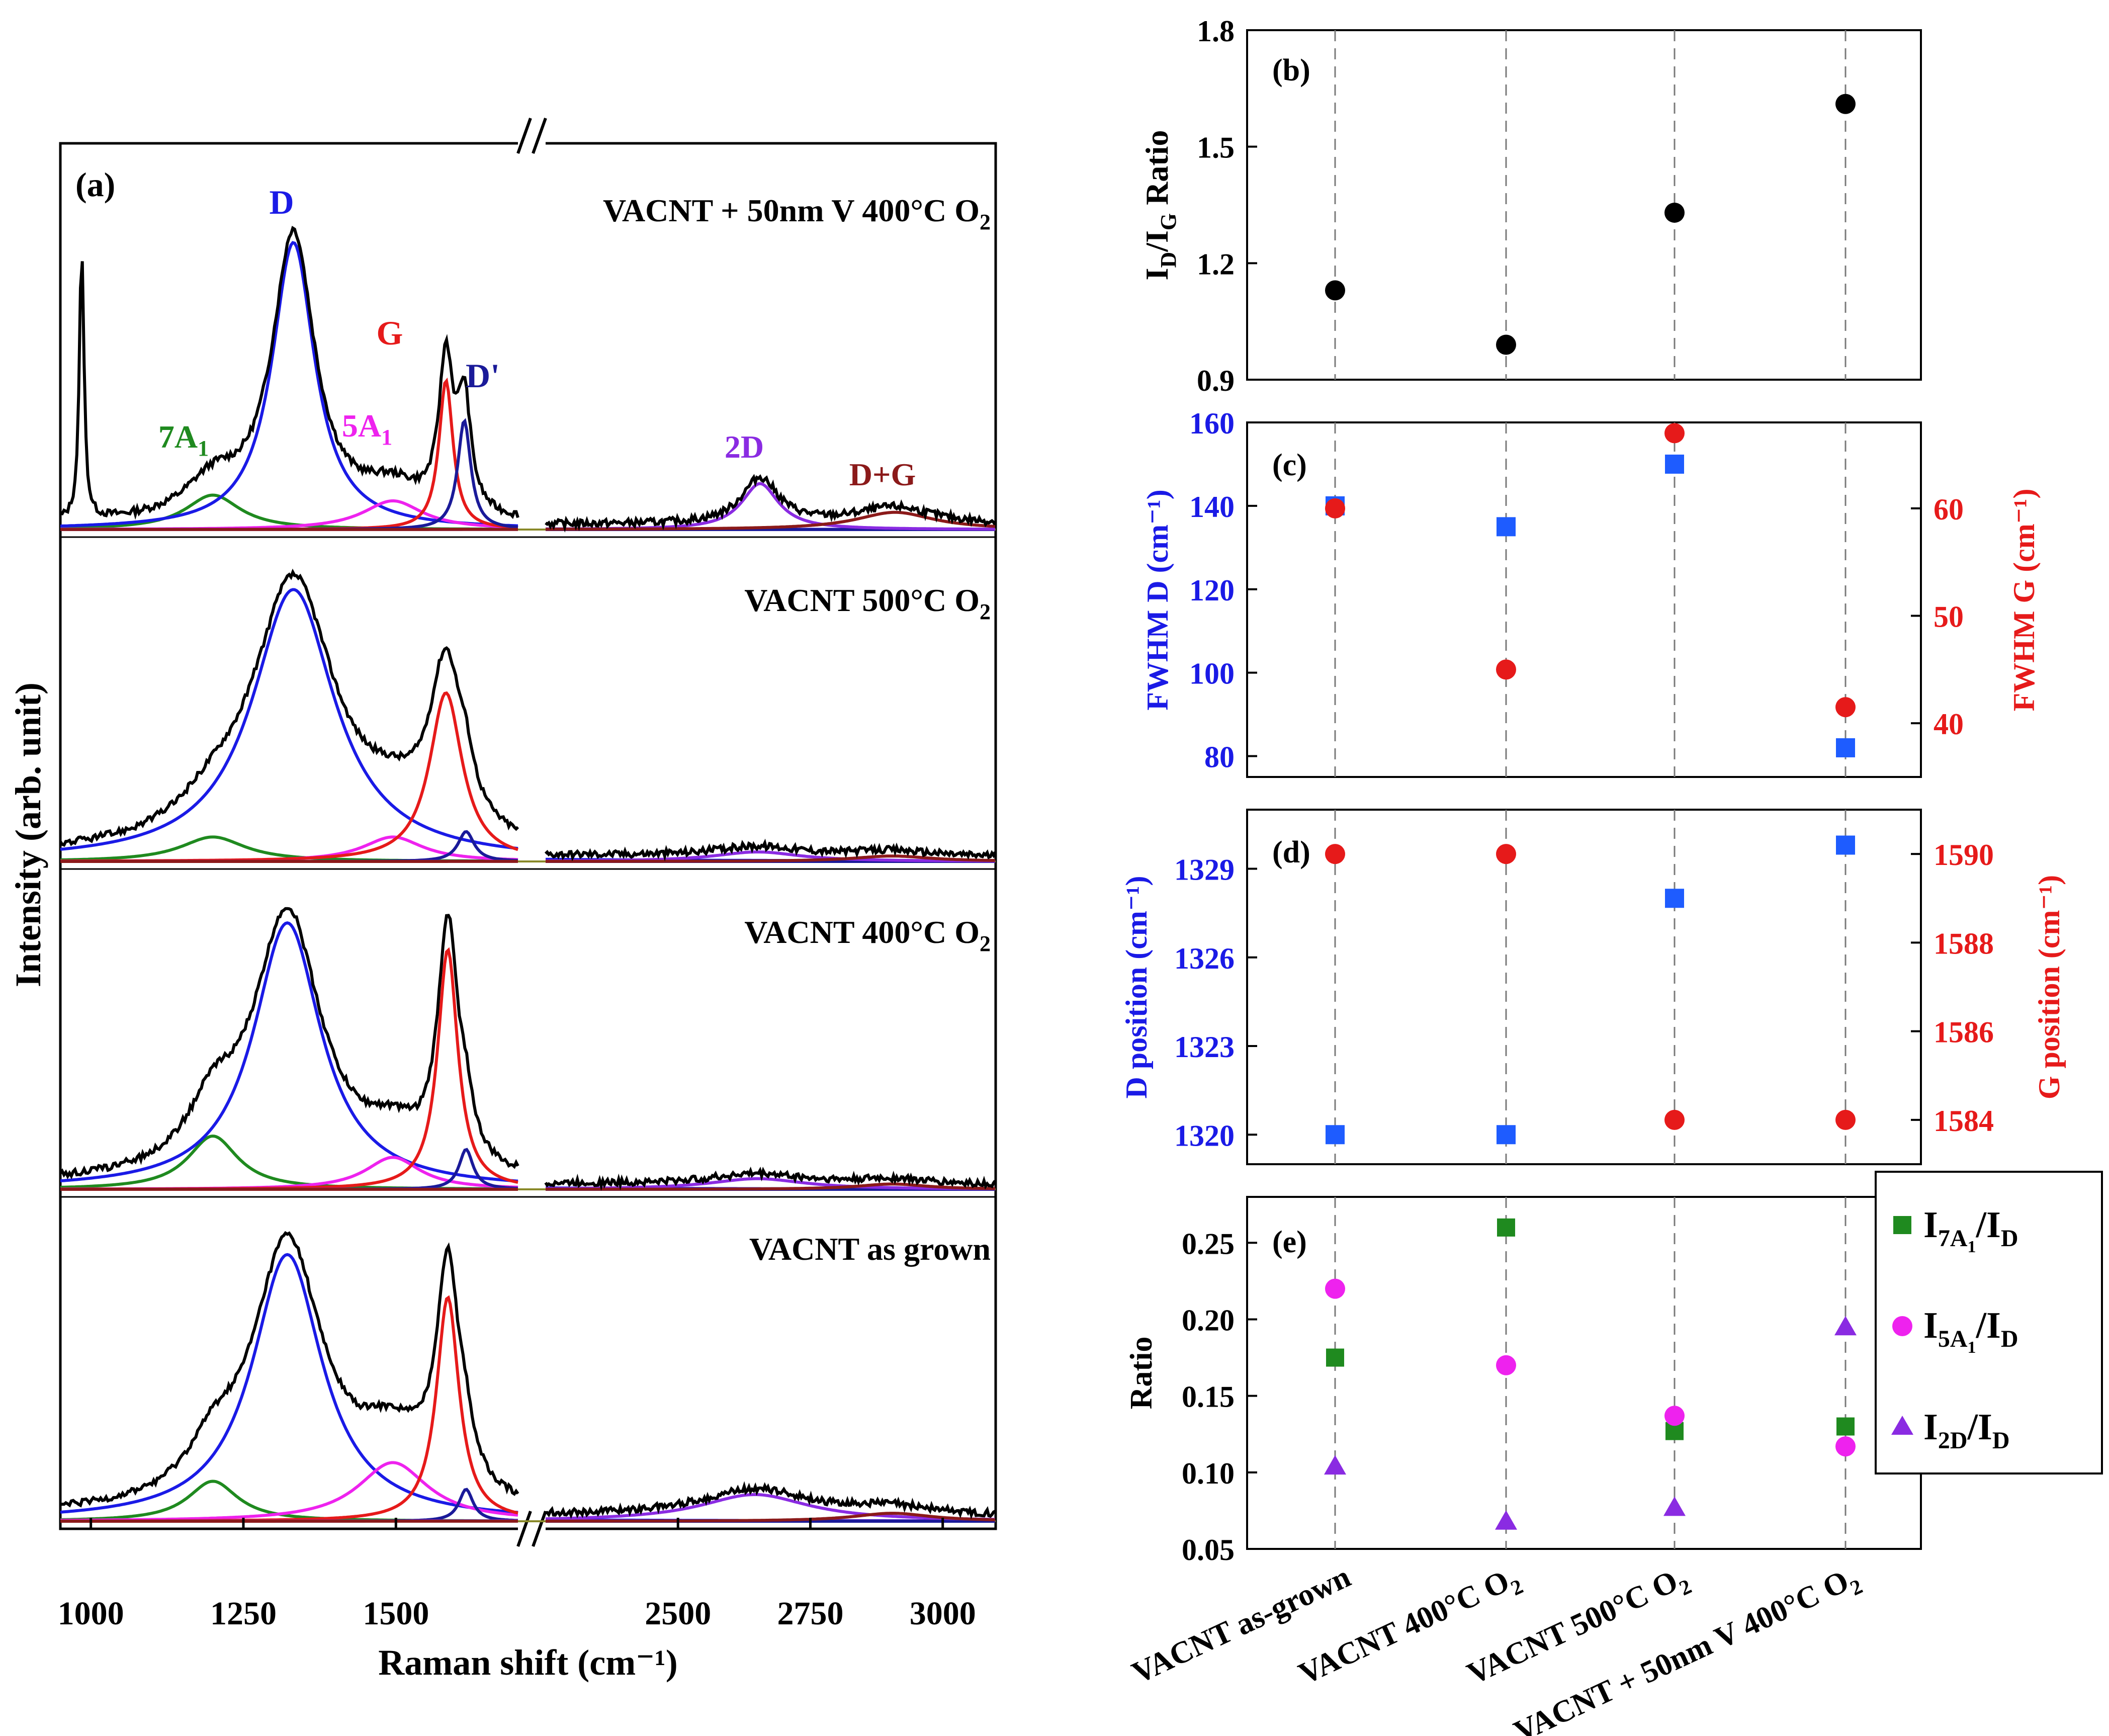  I want to click on panel-e-frame, so click(1584, 1373).